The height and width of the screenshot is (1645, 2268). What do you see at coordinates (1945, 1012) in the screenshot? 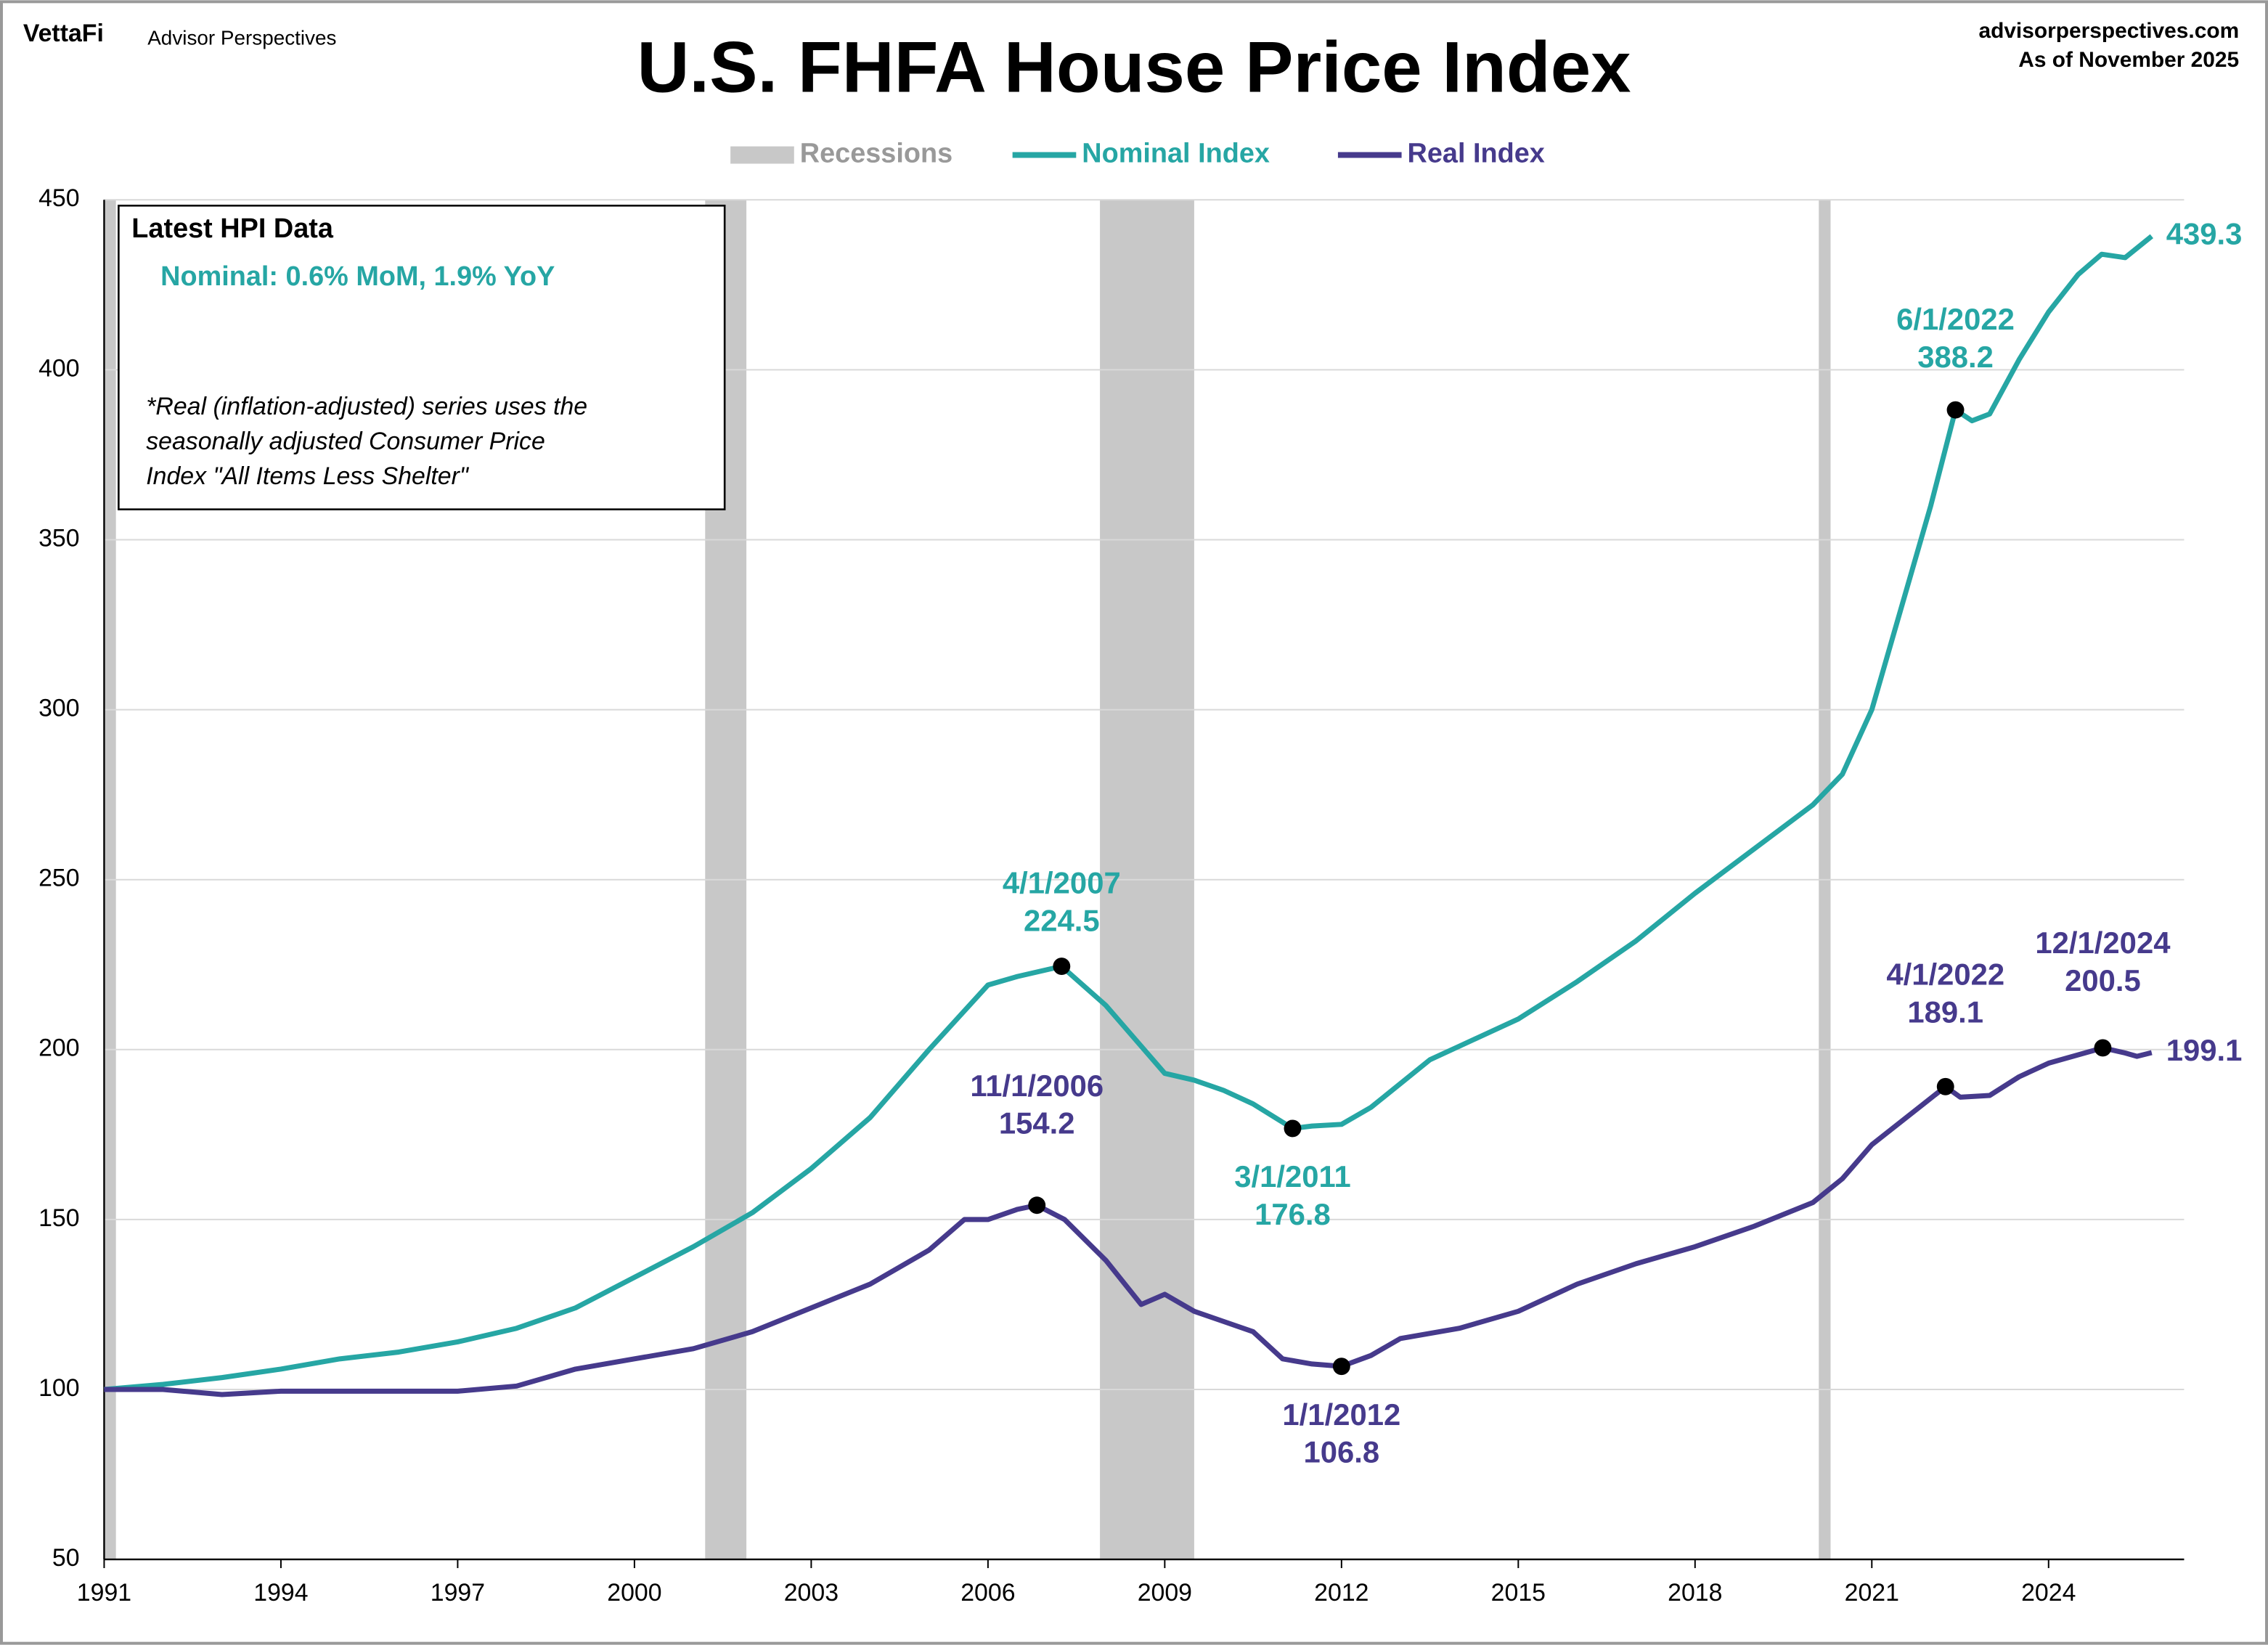
I see `annotation-value: 189.1` at bounding box center [1945, 1012].